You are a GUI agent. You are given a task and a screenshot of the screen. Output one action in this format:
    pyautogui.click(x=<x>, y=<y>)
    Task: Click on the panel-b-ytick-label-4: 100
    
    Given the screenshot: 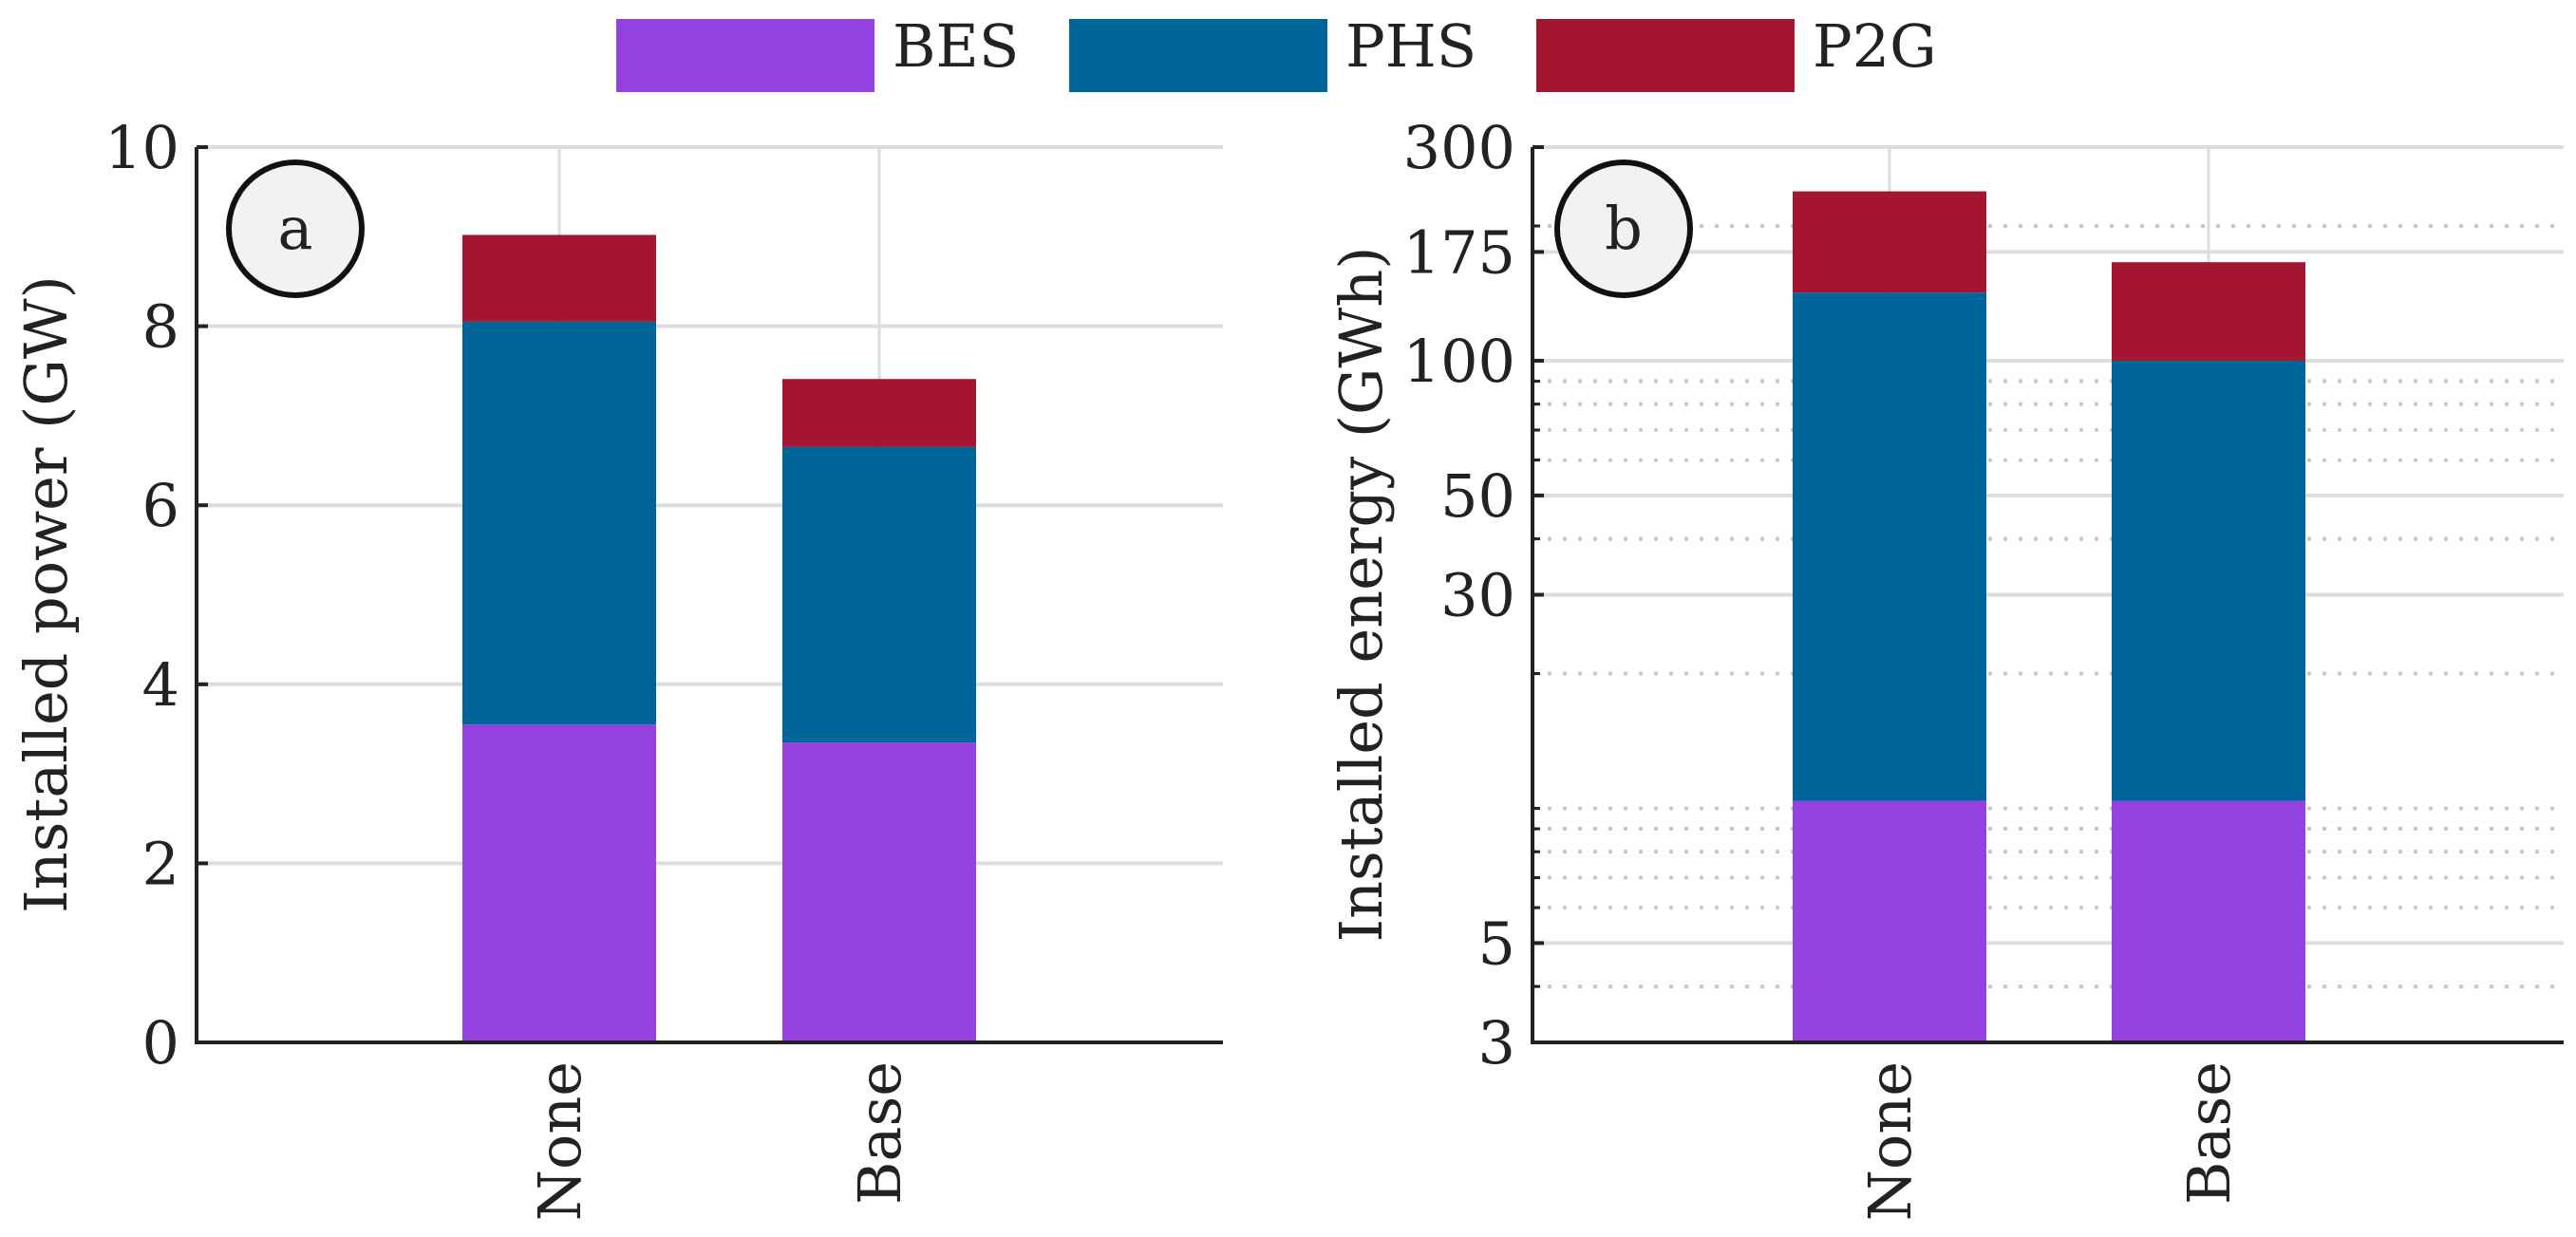 What is the action you would take?
    pyautogui.click(x=1459, y=361)
    